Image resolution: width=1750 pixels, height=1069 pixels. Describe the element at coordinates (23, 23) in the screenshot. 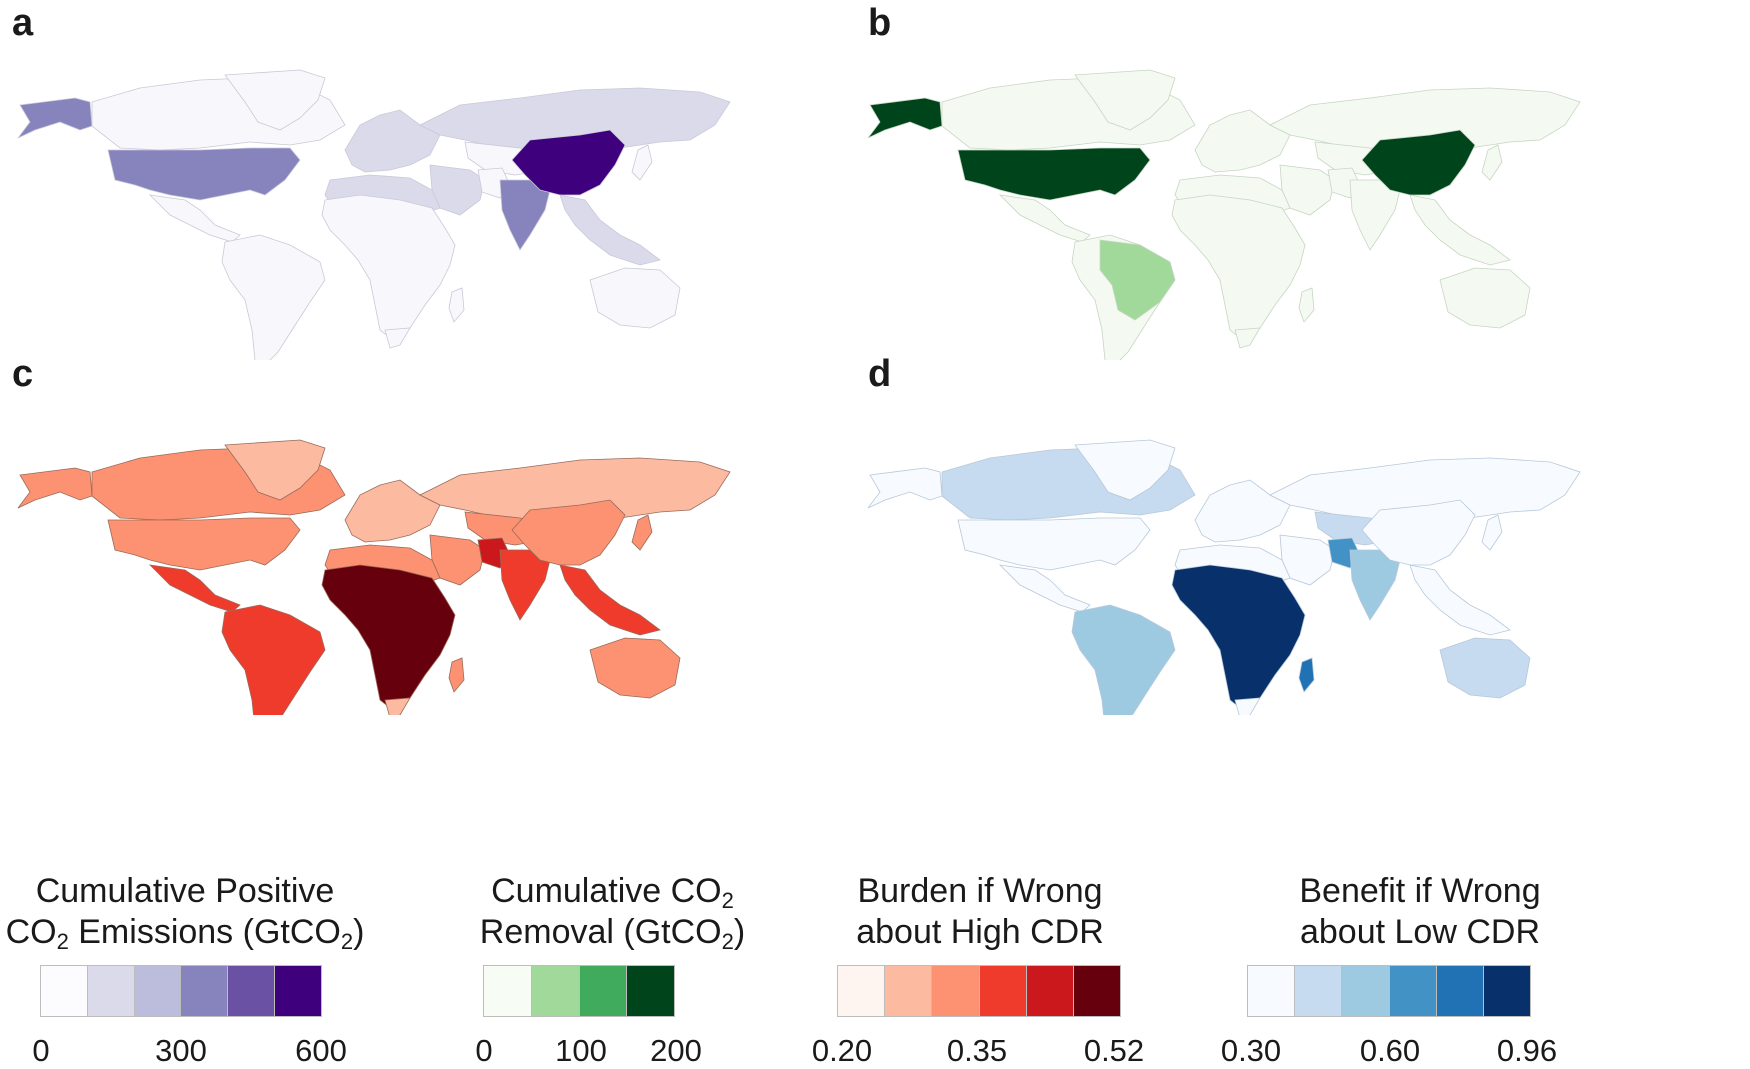

I see `panel-label-a: a` at that location.